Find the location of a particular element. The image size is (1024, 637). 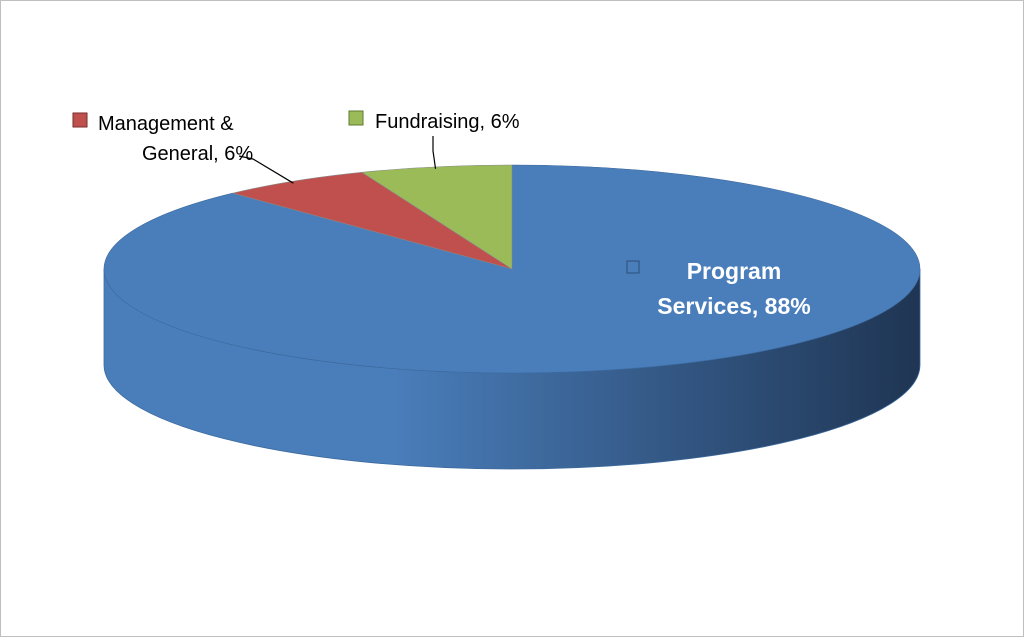

leader-line-fundraising is located at coordinates (434, 152).